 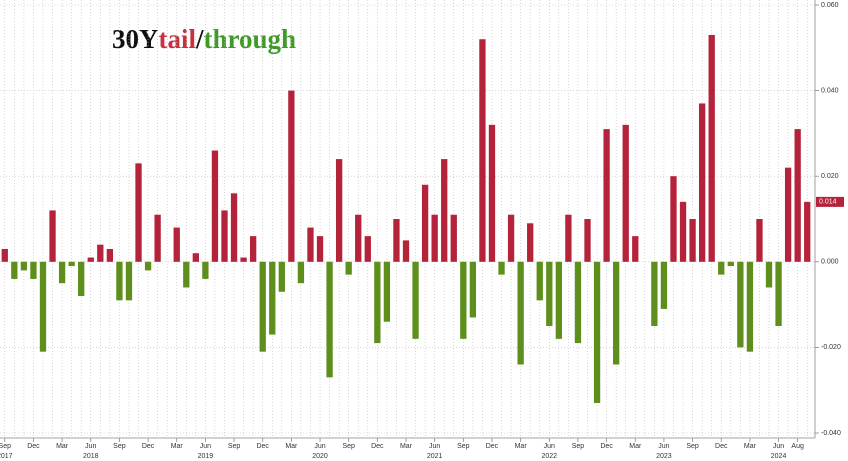 What do you see at coordinates (206, 456) in the screenshot?
I see `x-year-label: 2019` at bounding box center [206, 456].